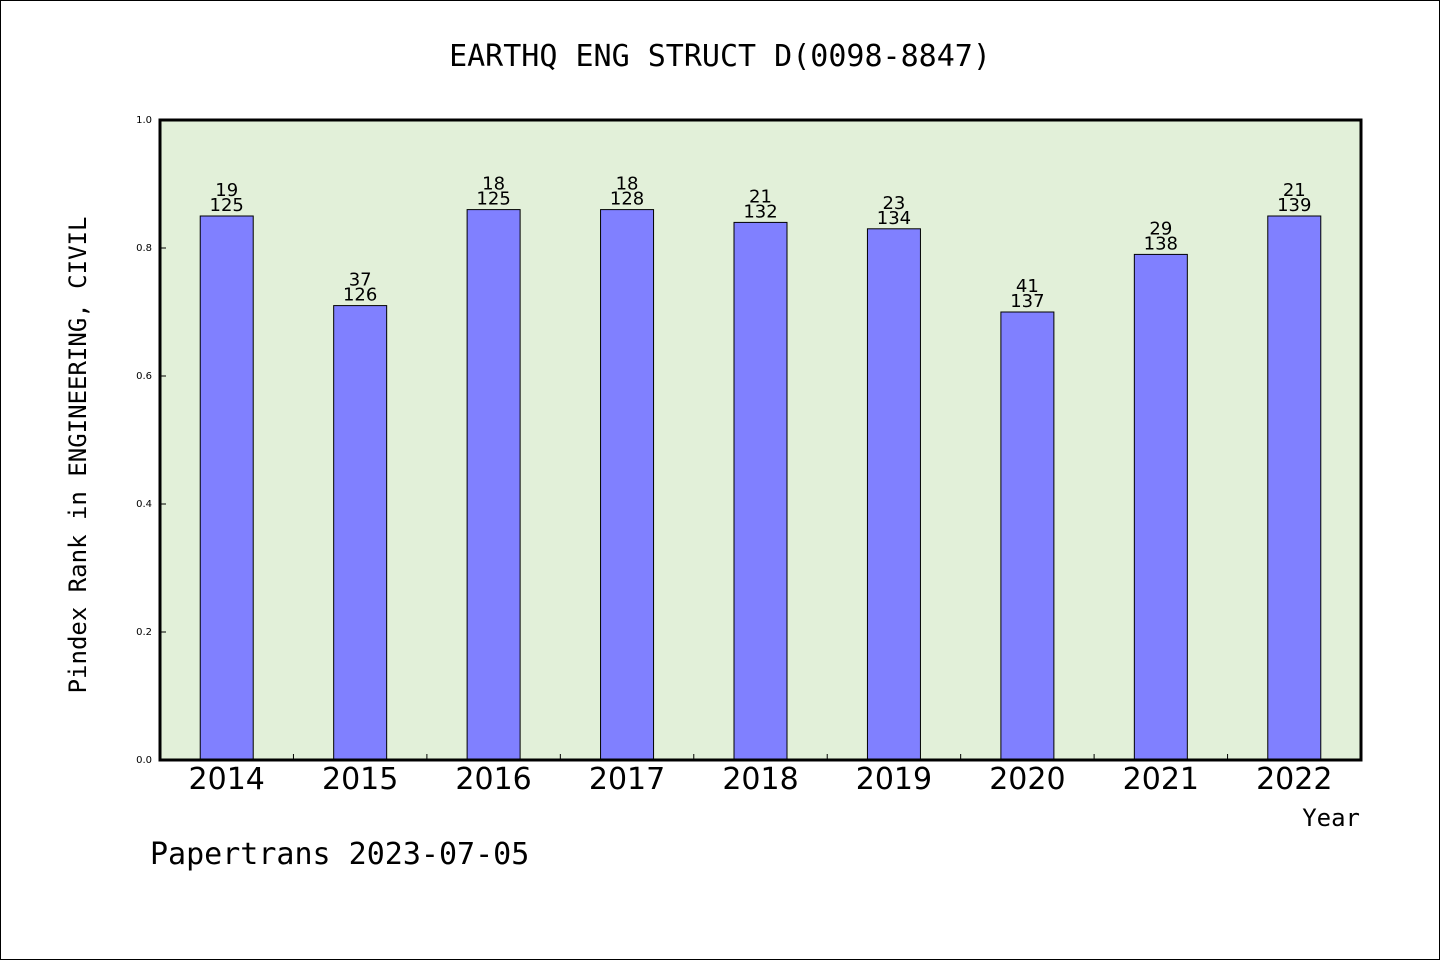  Describe the element at coordinates (144, 248) in the screenshot. I see `y-tick-label: 0.8` at that location.